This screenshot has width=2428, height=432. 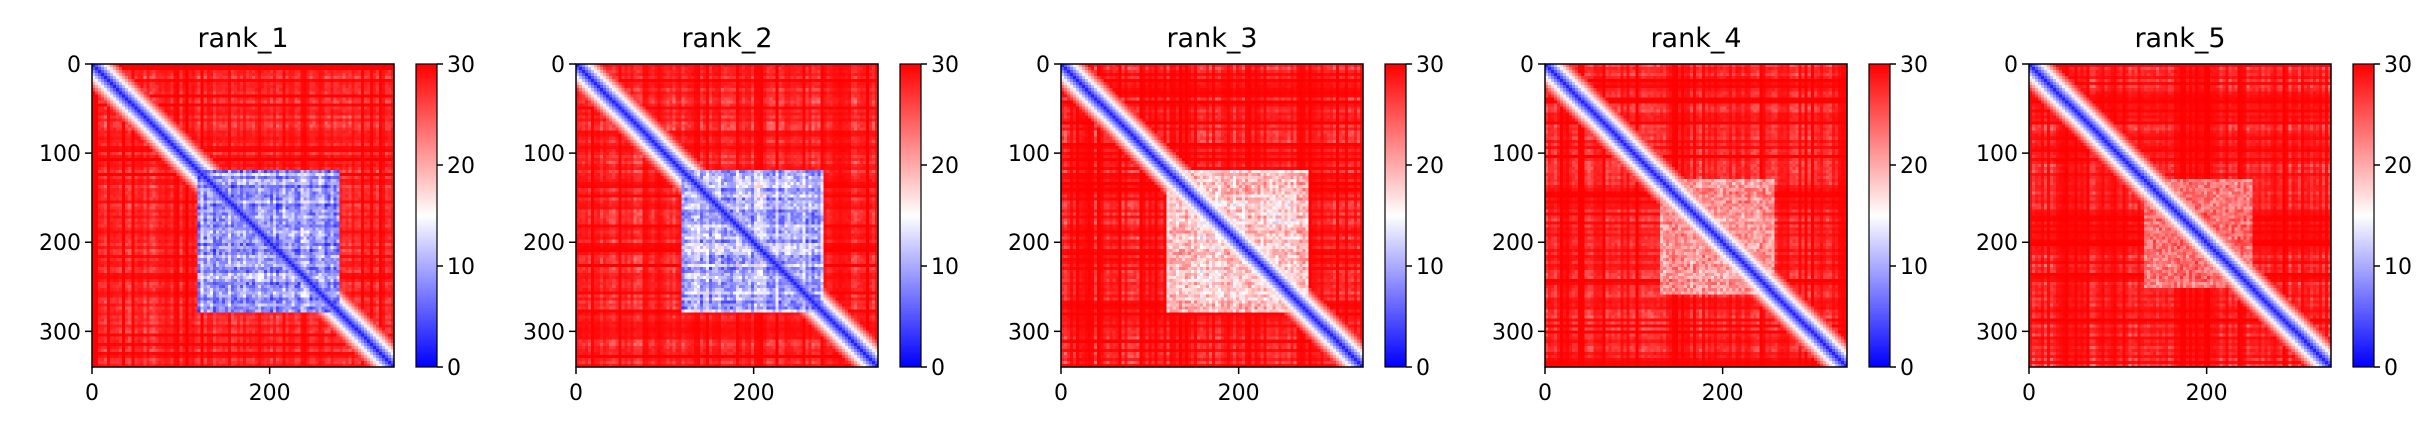 What do you see at coordinates (726, 38) in the screenshot?
I see `panel-title: rank_2` at bounding box center [726, 38].